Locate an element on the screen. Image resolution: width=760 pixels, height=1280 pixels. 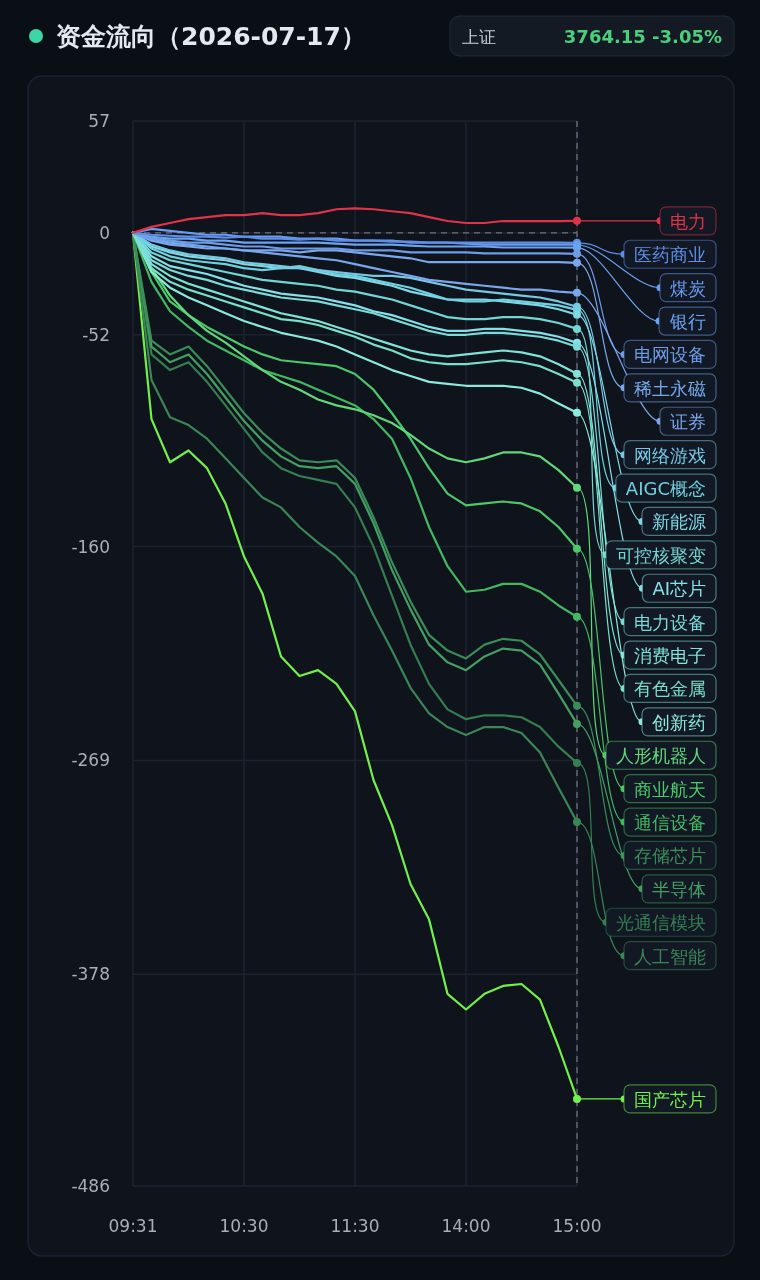
y-tick-label: 57 is located at coordinates (99, 121).